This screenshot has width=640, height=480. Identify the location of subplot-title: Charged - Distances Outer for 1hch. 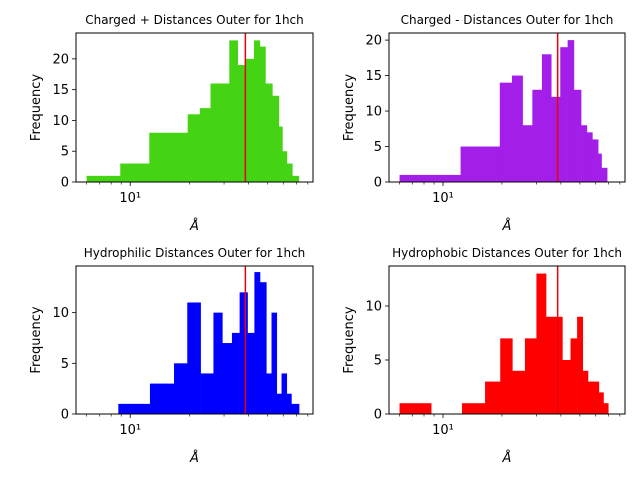
(507, 20).